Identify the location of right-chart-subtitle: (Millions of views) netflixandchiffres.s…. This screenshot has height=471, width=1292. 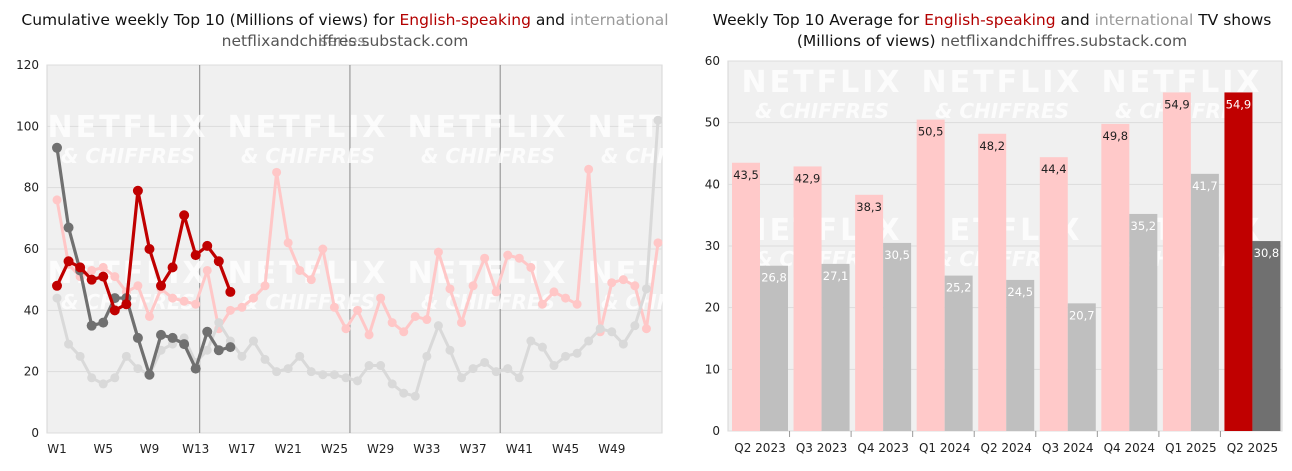
(992, 41).